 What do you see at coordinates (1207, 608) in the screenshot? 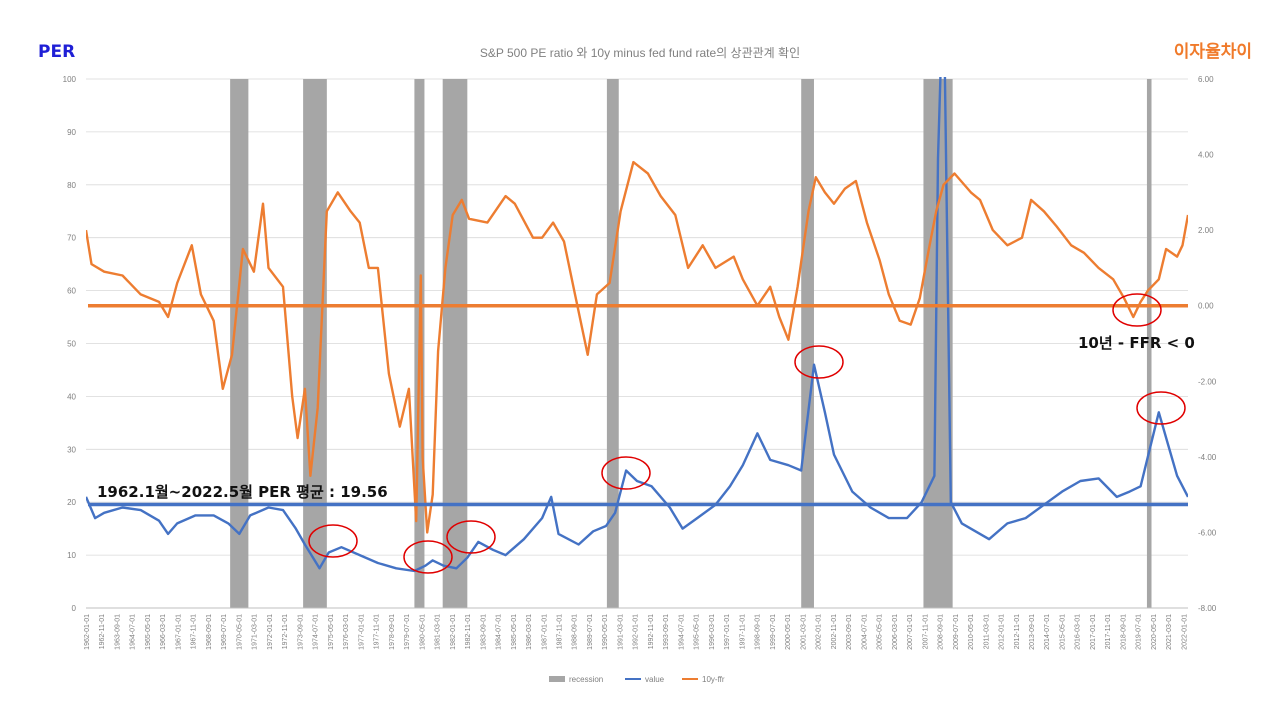
I see `y-right-tick-label: -8.00` at bounding box center [1207, 608].